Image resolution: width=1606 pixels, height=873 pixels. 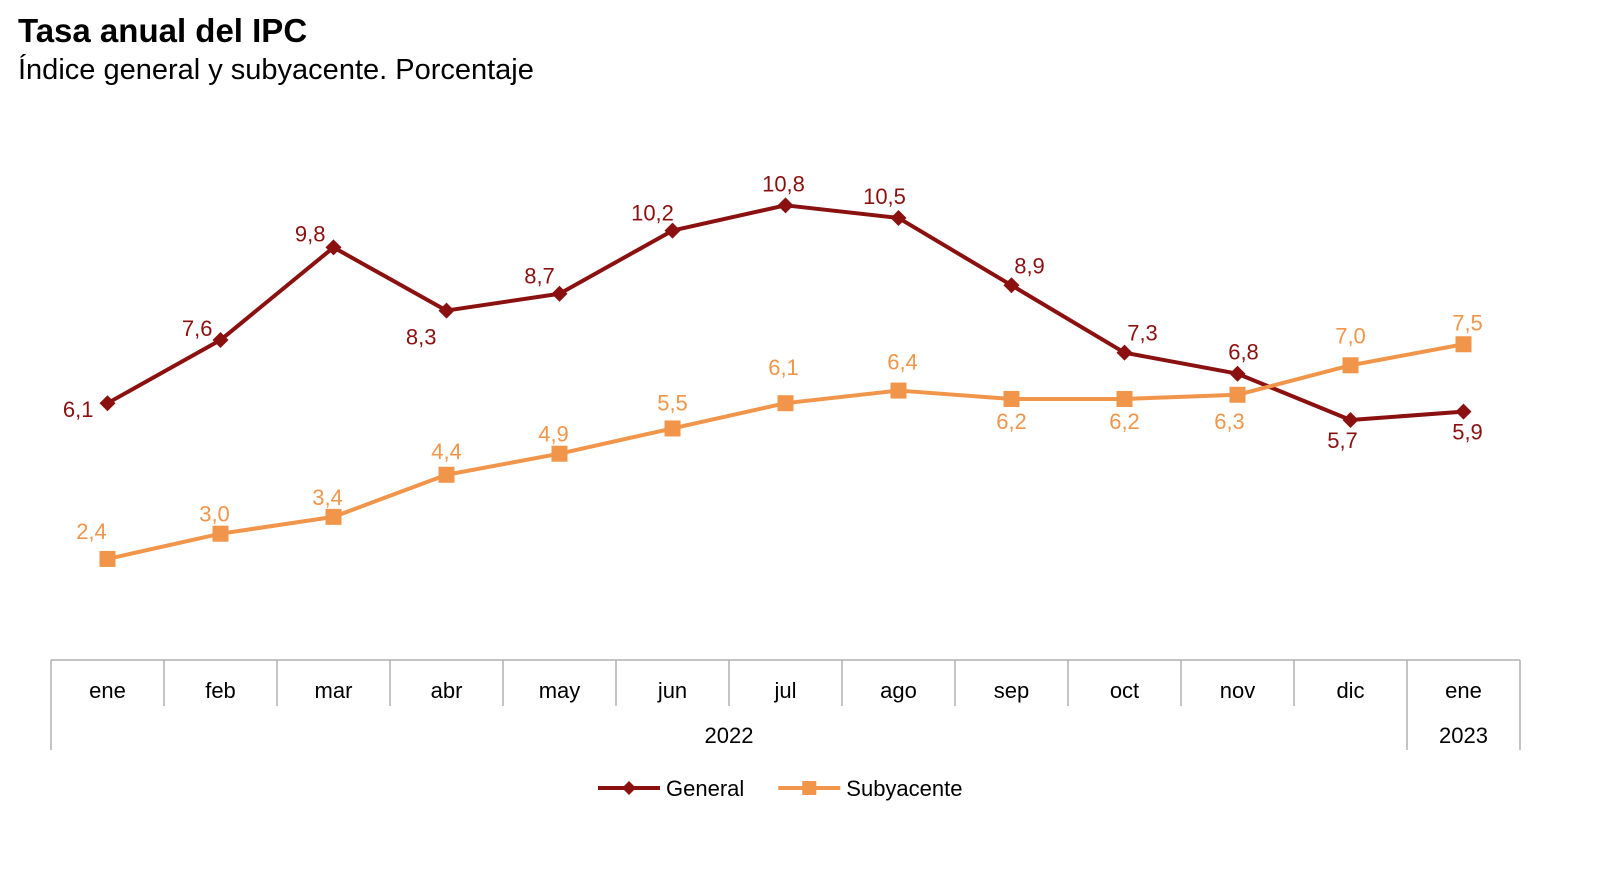 What do you see at coordinates (1011, 690) in the screenshot?
I see `x-tick-label: sep` at bounding box center [1011, 690].